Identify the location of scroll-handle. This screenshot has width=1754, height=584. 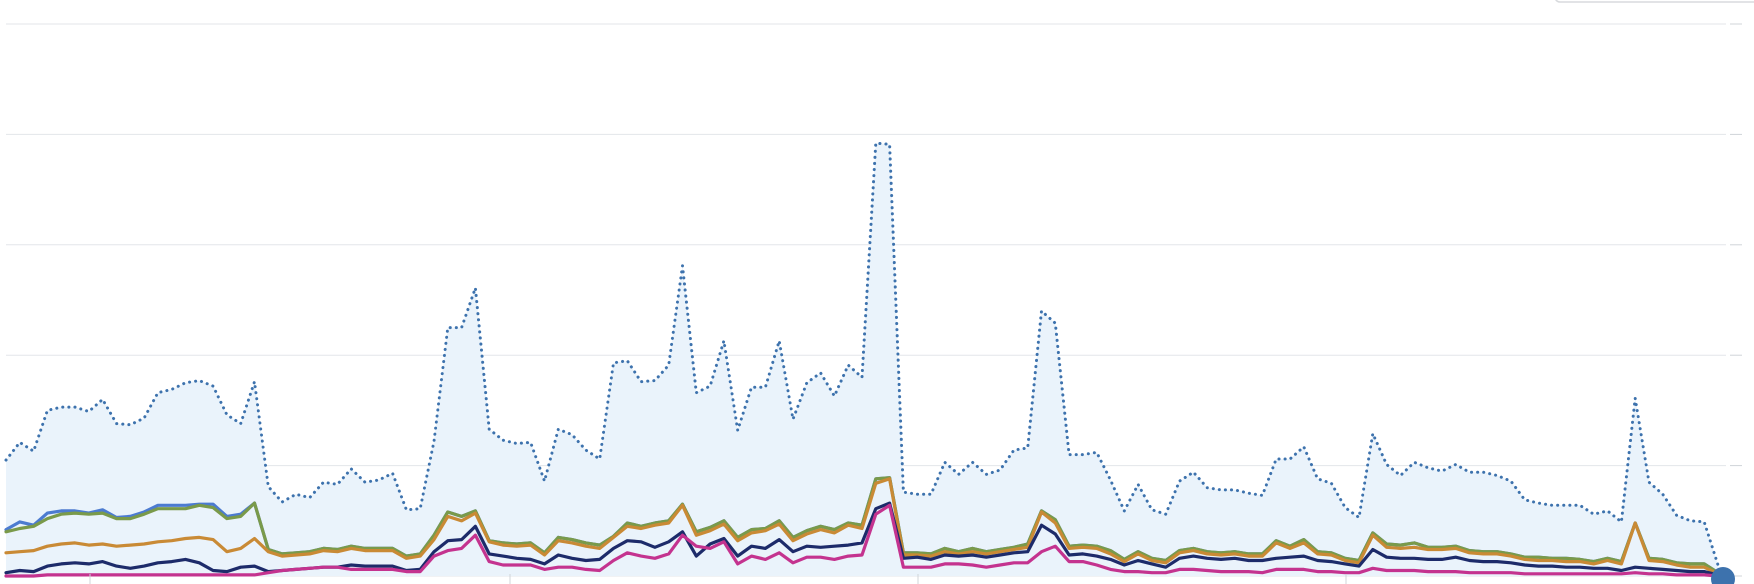
(1723, 575).